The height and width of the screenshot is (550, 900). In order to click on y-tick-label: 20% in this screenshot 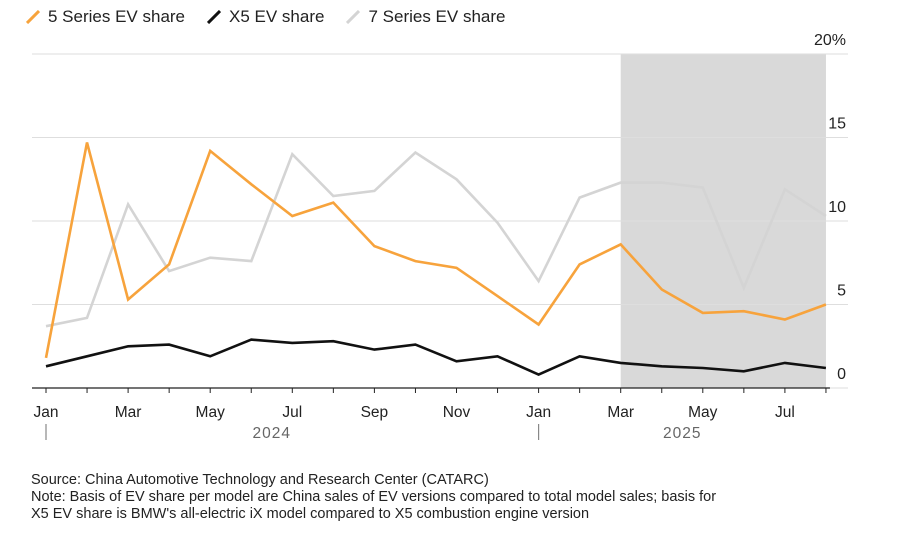, I will do `click(830, 40)`.